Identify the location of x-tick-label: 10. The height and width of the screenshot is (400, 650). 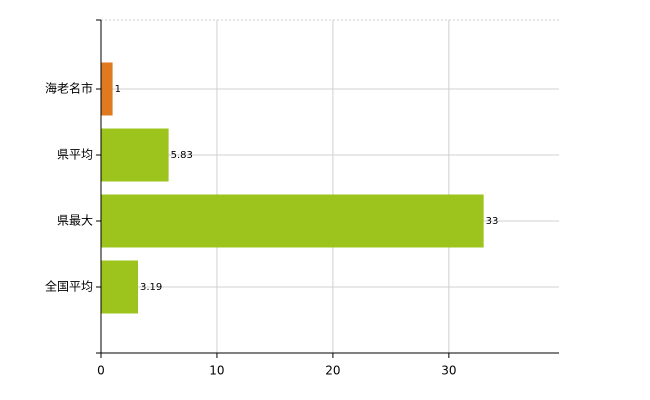
(216, 371).